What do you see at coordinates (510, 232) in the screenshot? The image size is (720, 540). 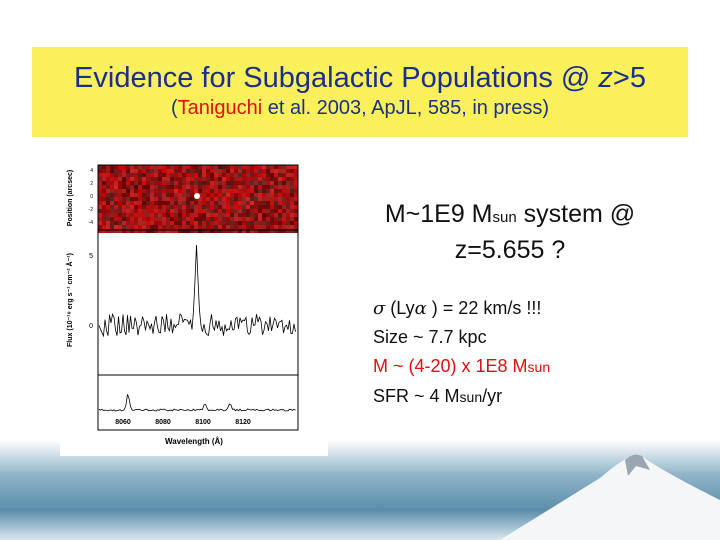 I see `headline: M~1E9 Msun system @ z=5.655 ?` at bounding box center [510, 232].